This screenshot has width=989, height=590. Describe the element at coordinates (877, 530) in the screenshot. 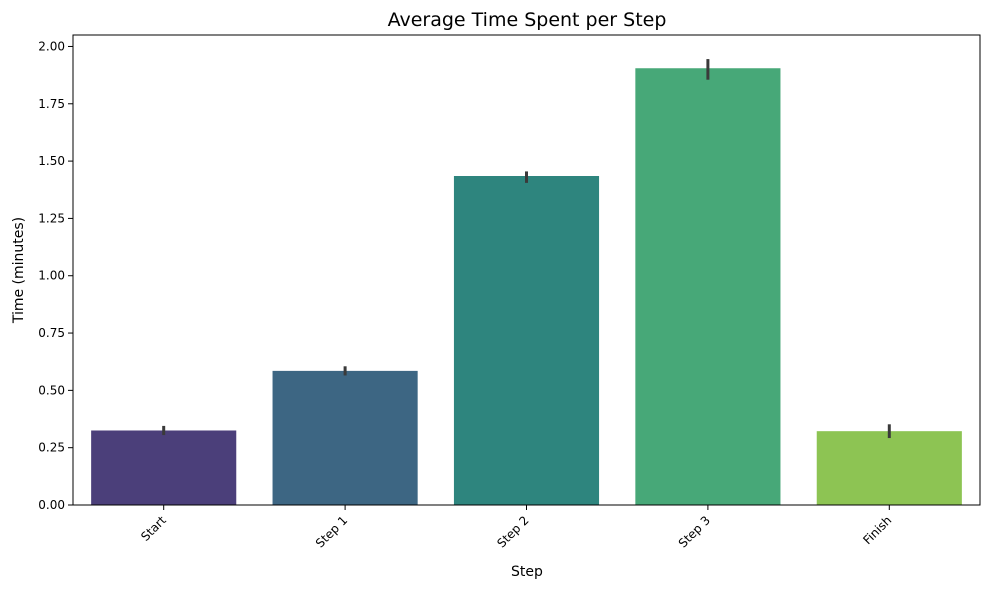

I see `x-tick-label: Finish` at that location.